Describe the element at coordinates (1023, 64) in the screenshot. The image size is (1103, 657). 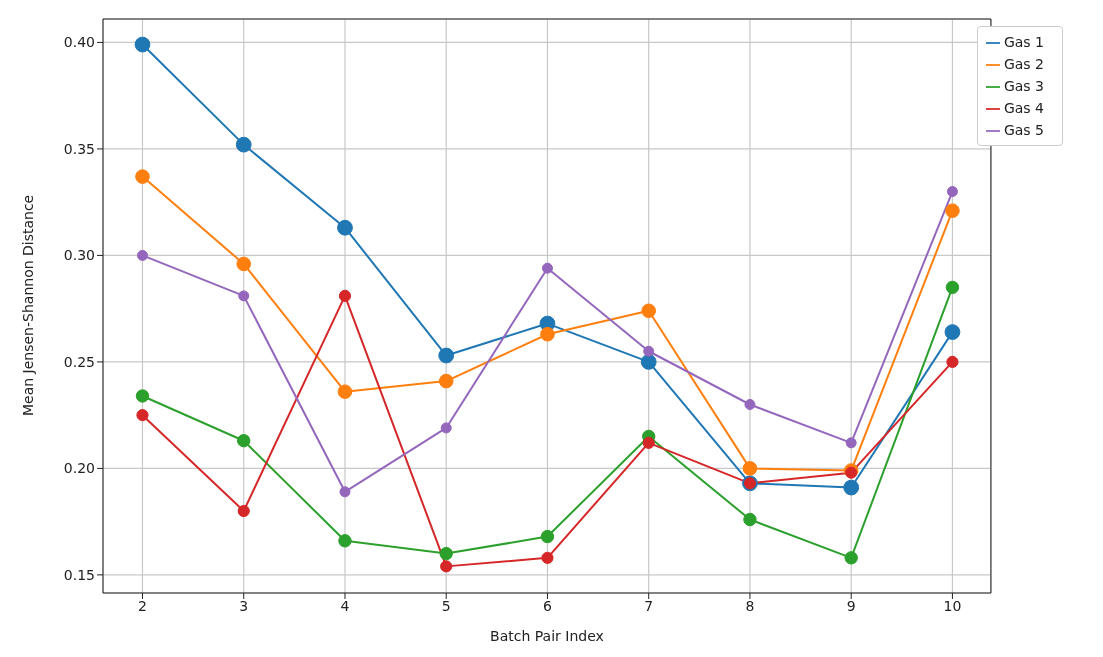
I see `legend-label: Gas 2` at that location.